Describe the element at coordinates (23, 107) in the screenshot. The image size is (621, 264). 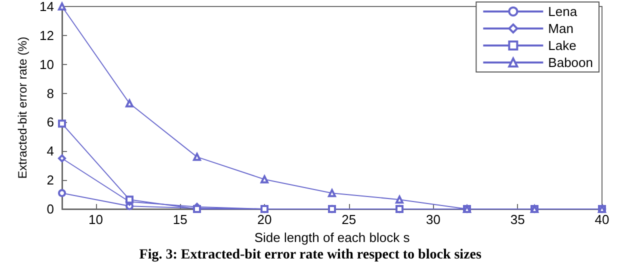
I see `y-axis-title: Extracted-bit error rate (%)` at that location.